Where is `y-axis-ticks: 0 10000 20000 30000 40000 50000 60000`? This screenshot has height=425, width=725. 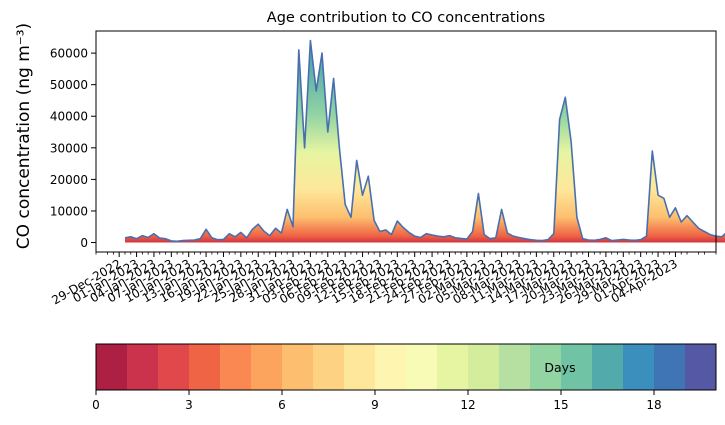
y-axis-ticks: 0 10000 20000 30000 40000 50000 60000 is located at coordinates (73, 148).